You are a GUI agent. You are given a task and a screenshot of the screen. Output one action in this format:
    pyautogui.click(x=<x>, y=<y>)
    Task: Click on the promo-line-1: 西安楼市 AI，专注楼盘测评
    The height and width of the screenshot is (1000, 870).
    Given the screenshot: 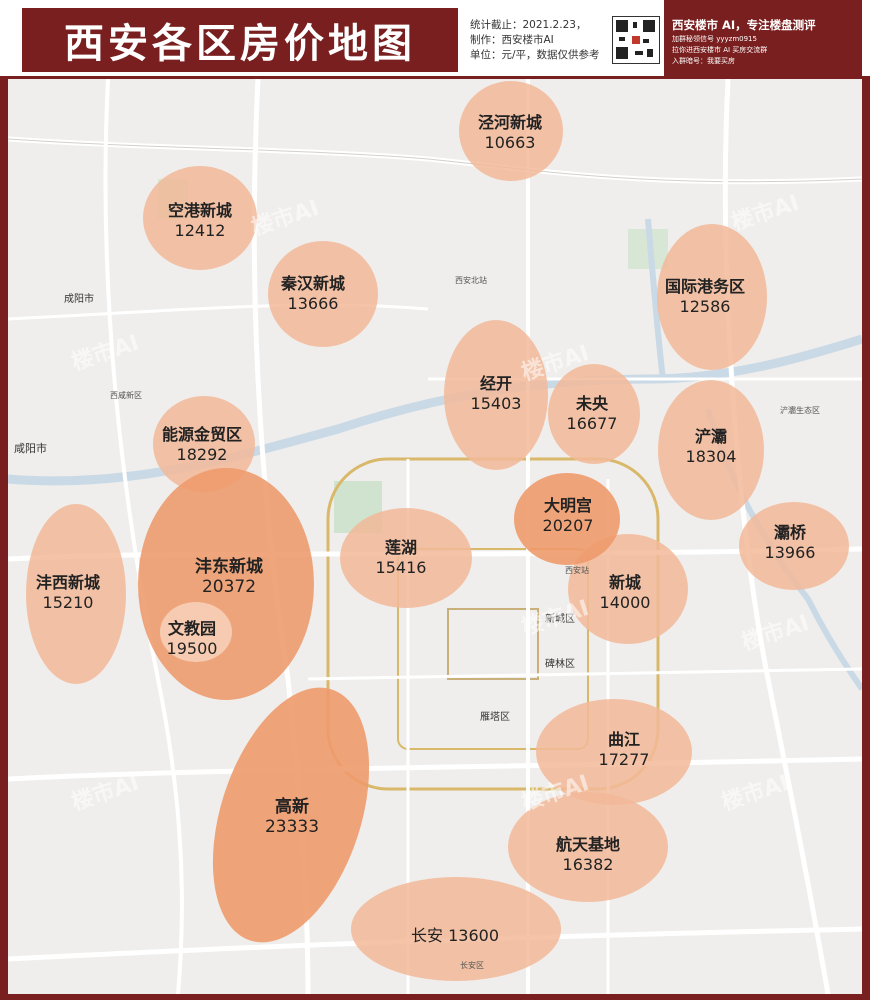 What is the action you would take?
    pyautogui.click(x=744, y=25)
    